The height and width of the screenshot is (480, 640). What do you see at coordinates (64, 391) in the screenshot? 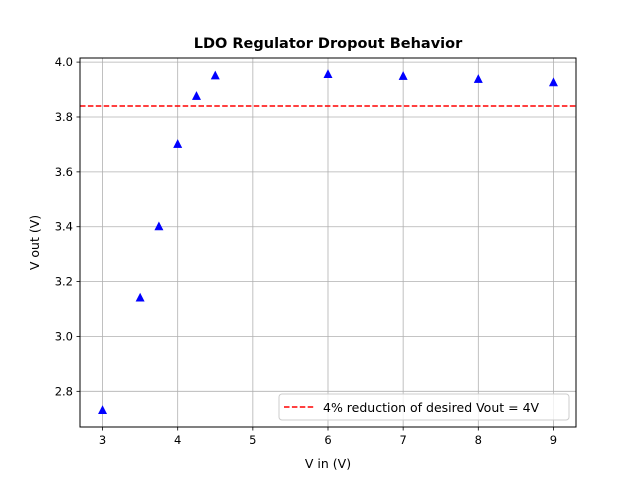
I see `y-tick-label: 2.8` at bounding box center [64, 391].